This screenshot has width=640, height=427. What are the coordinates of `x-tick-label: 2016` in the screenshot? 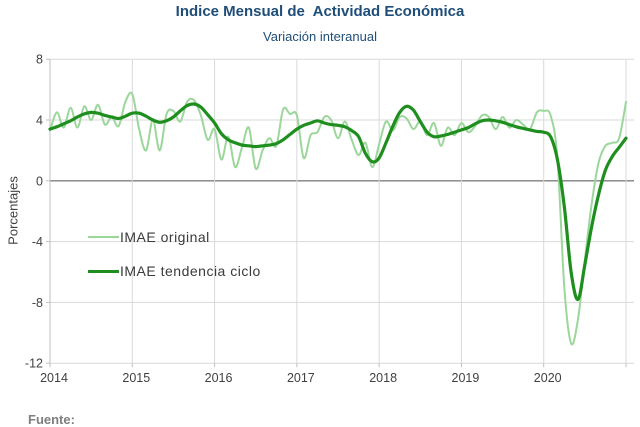 It's located at (219, 378).